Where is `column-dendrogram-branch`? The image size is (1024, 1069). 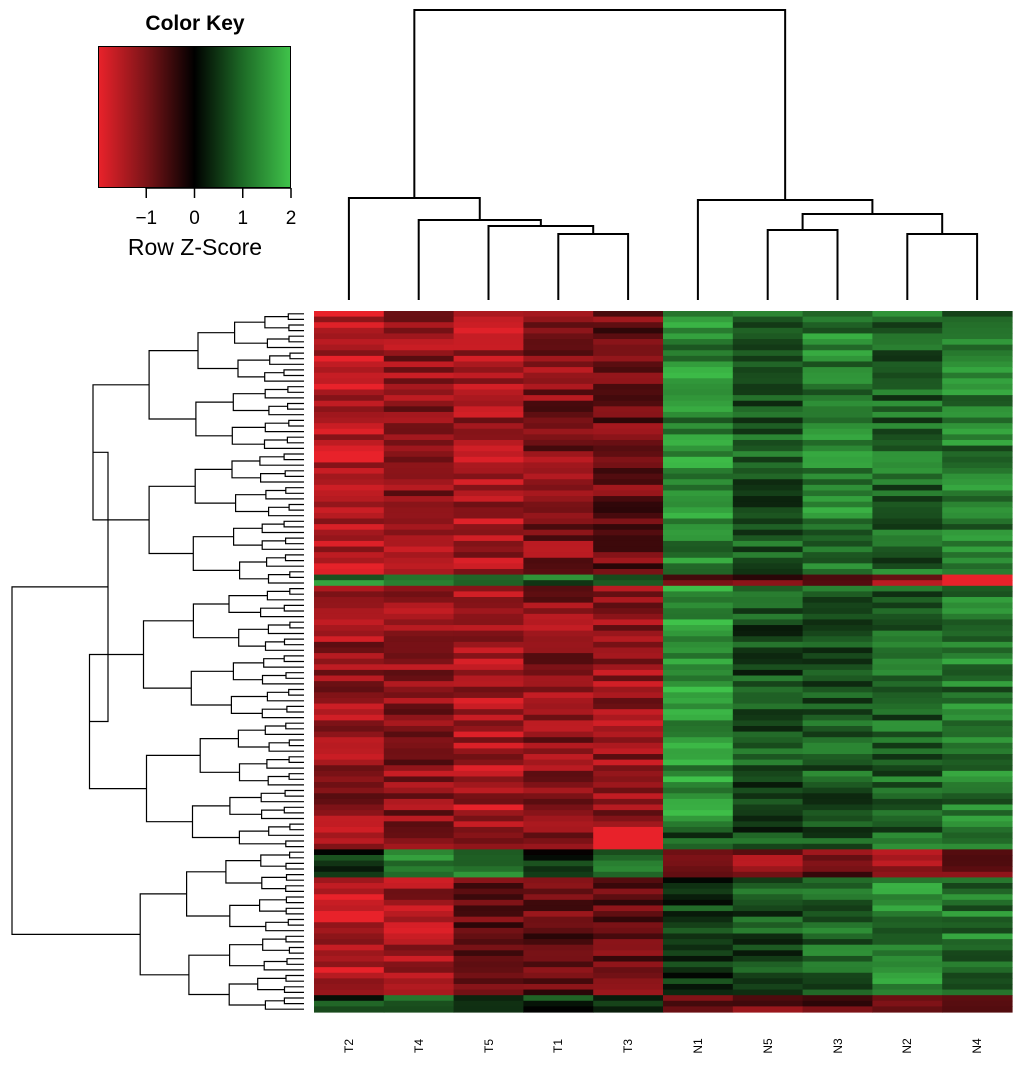
column-dendrogram-branch is located at coordinates (802, 264).